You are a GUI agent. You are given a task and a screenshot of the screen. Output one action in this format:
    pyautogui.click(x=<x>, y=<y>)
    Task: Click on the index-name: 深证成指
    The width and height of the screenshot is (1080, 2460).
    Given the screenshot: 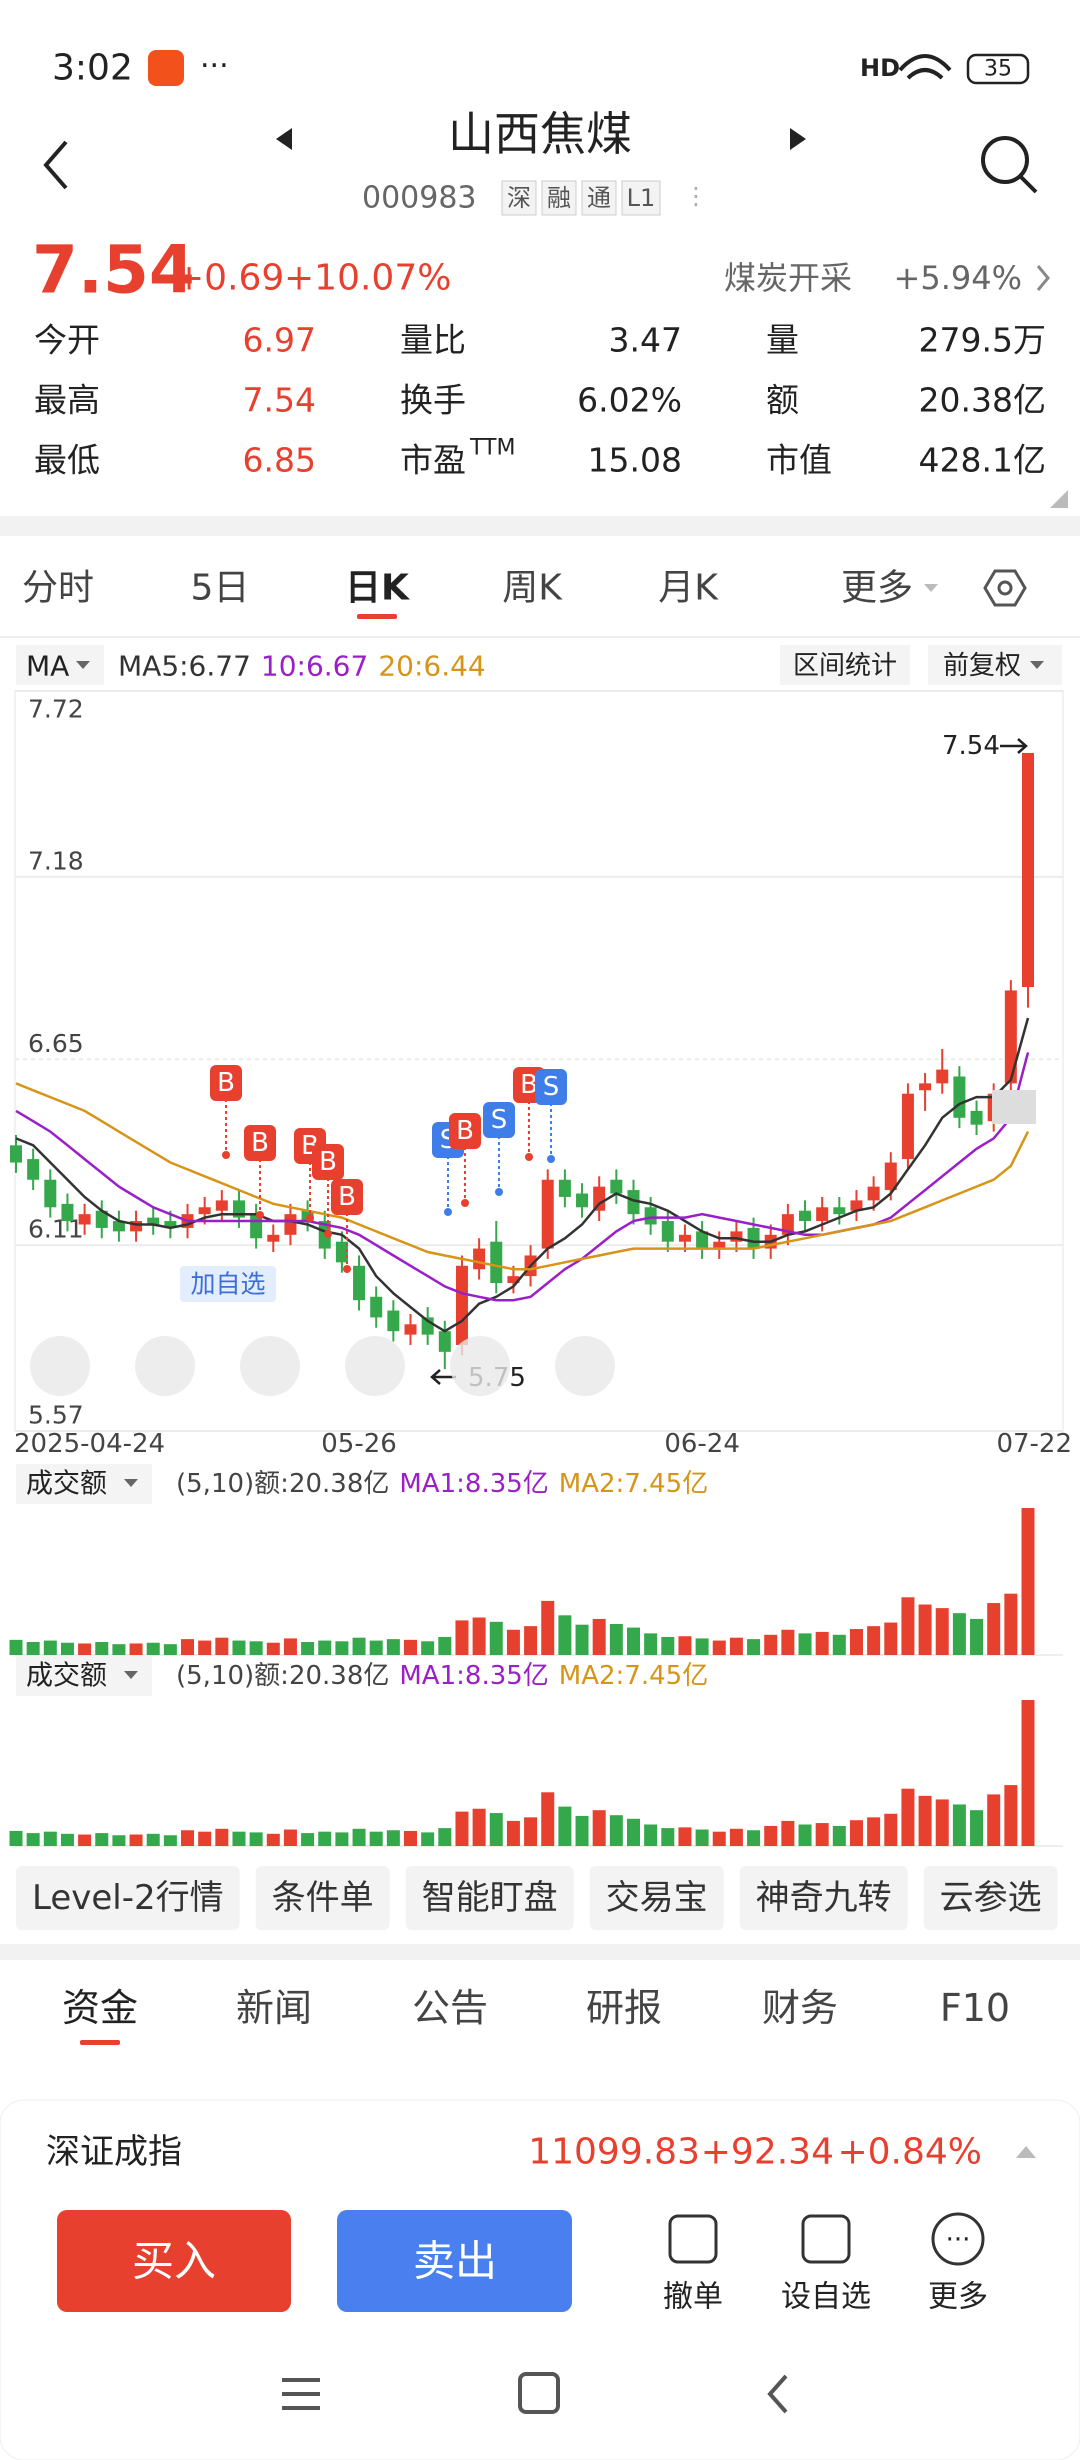 What is the action you would take?
    pyautogui.click(x=114, y=2152)
    